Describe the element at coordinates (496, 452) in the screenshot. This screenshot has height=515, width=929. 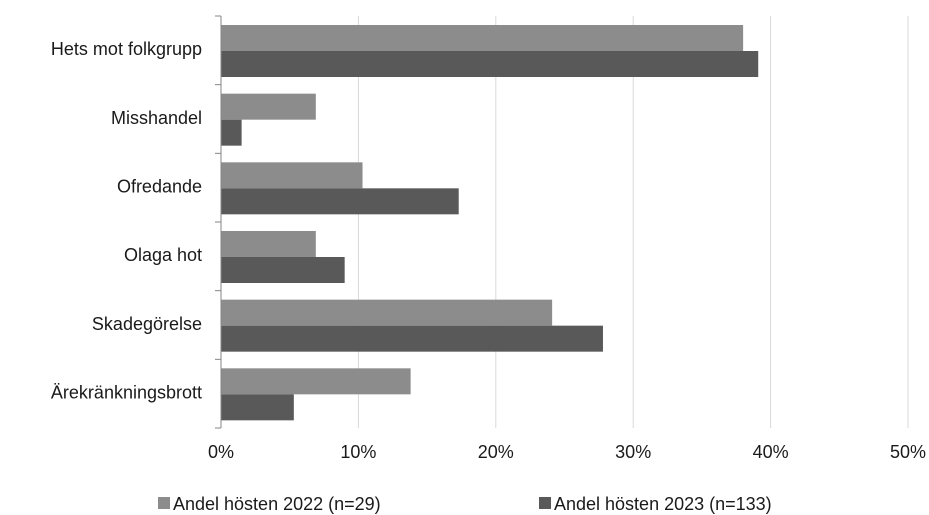
I see `x-tick-label: 20%` at that location.